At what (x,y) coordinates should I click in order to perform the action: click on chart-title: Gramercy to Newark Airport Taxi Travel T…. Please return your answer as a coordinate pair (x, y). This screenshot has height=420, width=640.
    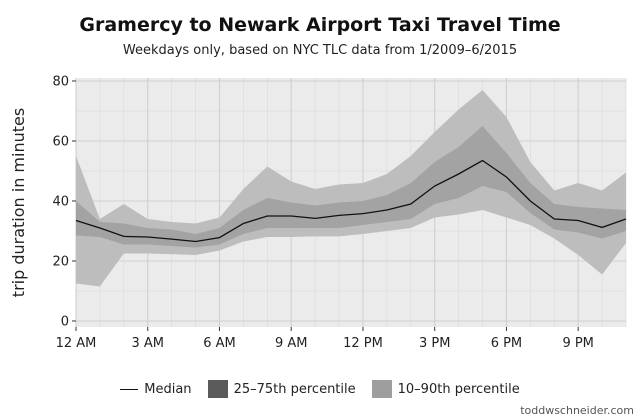
    Looking at the image, I should click on (320, 25).